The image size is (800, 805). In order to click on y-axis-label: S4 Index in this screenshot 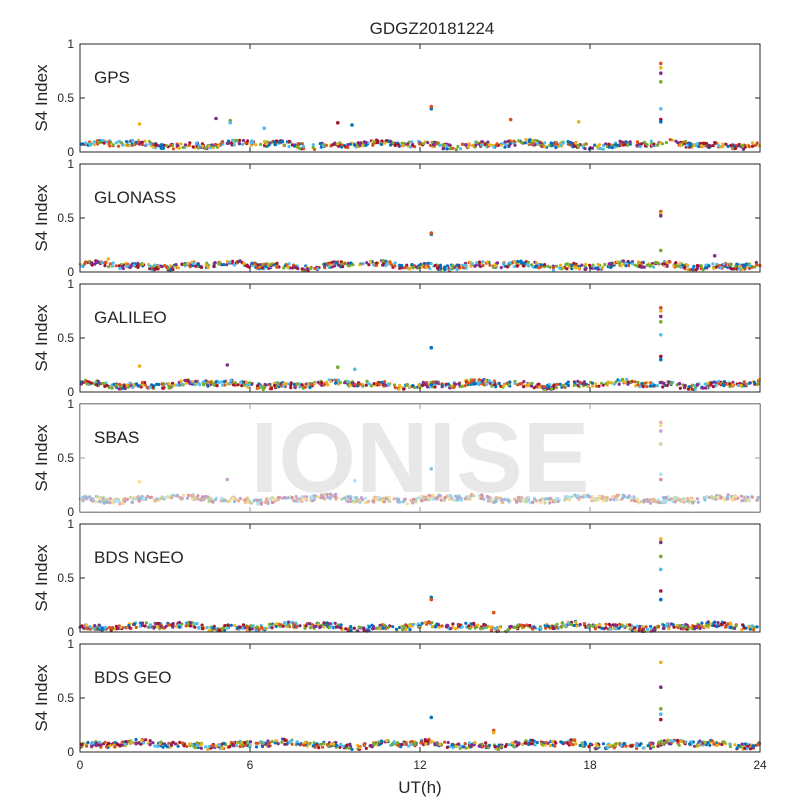, I will do `click(41, 98)`.